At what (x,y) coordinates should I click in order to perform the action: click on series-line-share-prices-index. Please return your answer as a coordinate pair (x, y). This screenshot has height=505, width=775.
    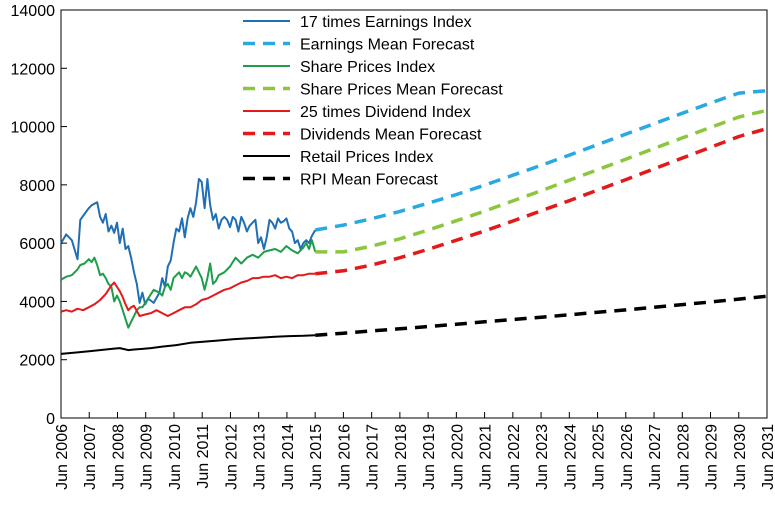
    Looking at the image, I should click on (188, 284).